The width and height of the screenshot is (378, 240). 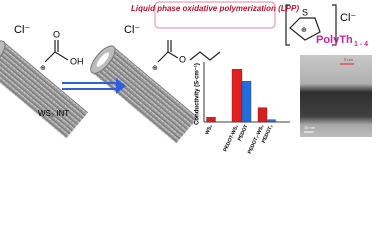 What do you see at coordinates (56, 34) in the screenshot?
I see `carbonyl-o: O` at bounding box center [56, 34].